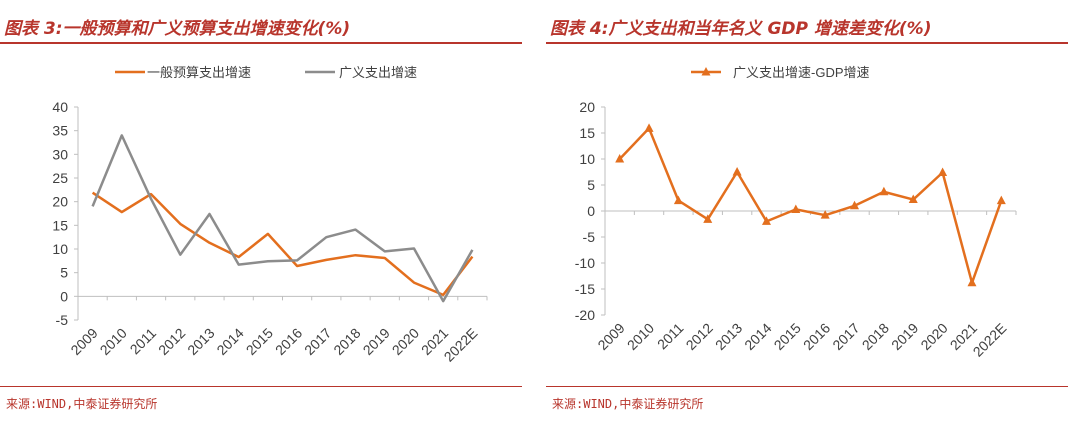 Image resolution: width=1068 pixels, height=422 pixels. I want to click on y-tick-label: 40, so click(60, 107).